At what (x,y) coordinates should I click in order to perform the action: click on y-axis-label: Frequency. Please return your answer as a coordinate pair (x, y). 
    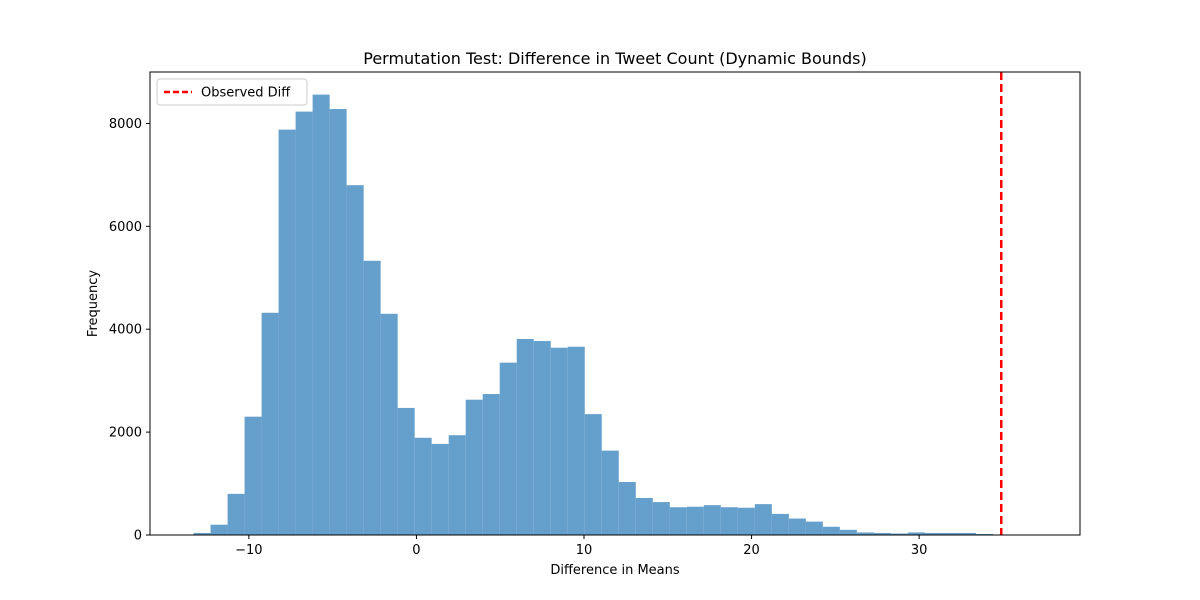
    Looking at the image, I should click on (93, 303).